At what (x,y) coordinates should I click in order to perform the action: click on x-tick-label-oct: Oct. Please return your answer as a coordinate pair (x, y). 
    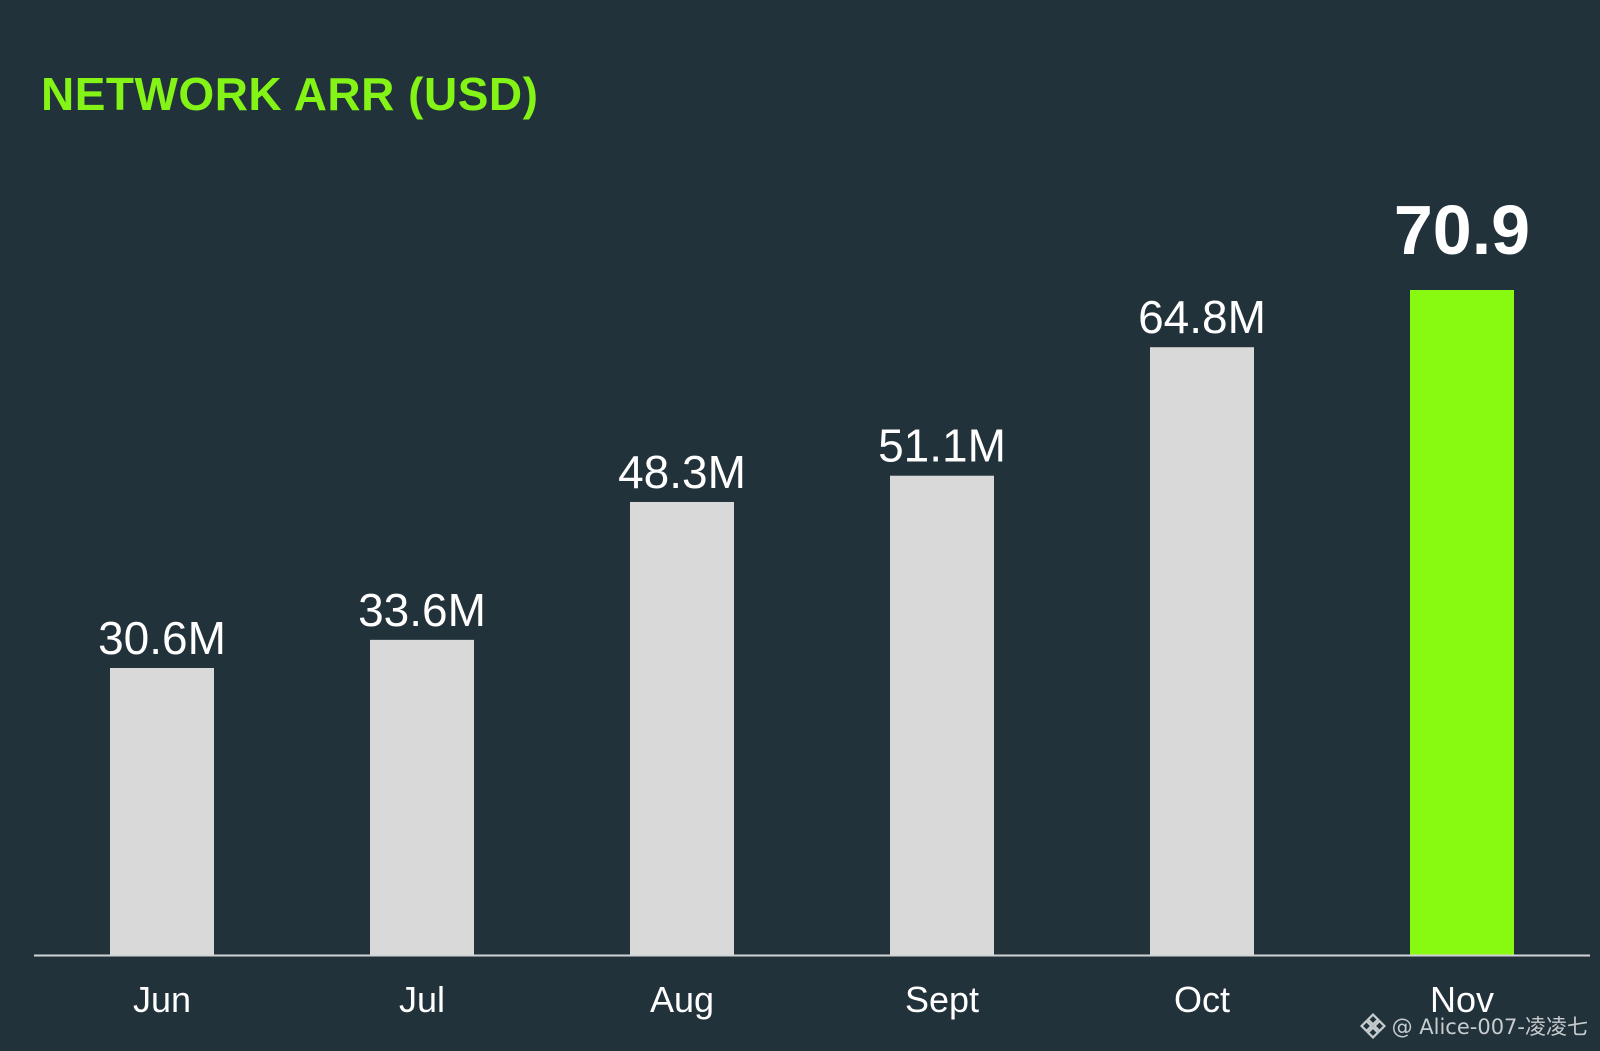
    Looking at the image, I should click on (1202, 999).